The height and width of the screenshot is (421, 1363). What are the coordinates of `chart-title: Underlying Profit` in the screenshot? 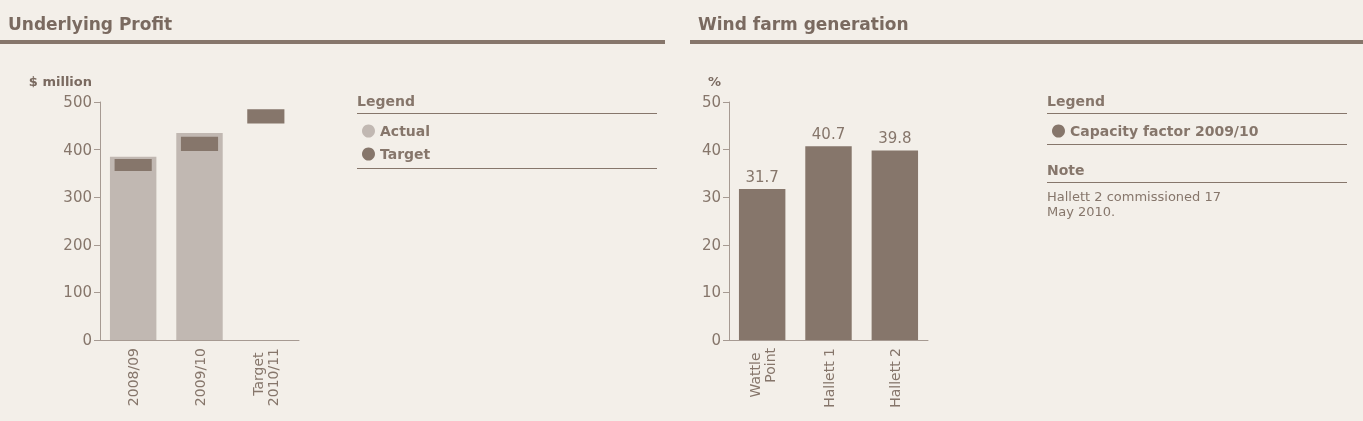 It's located at (332, 29).